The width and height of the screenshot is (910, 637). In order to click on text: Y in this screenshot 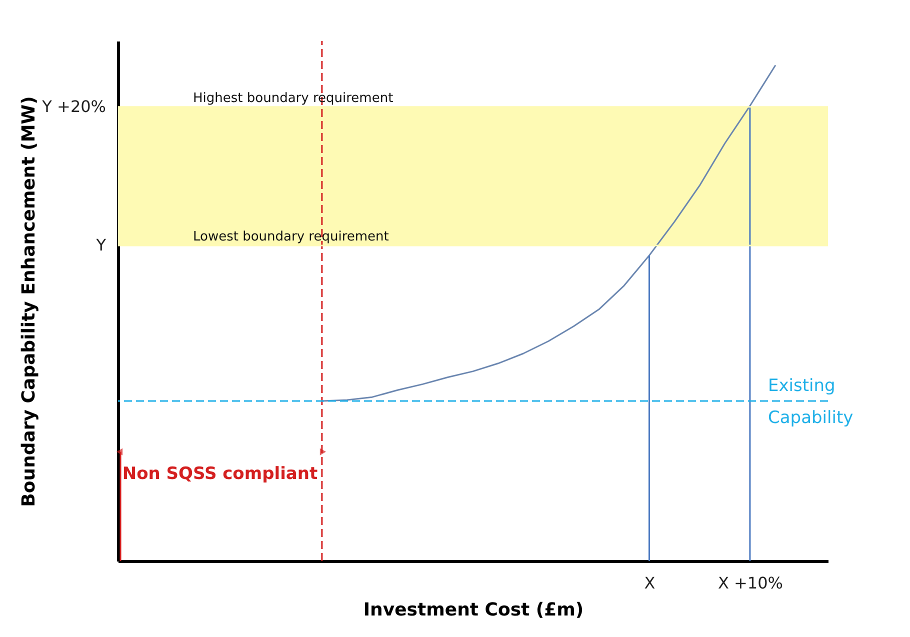, I will do `click(100, 245)`.